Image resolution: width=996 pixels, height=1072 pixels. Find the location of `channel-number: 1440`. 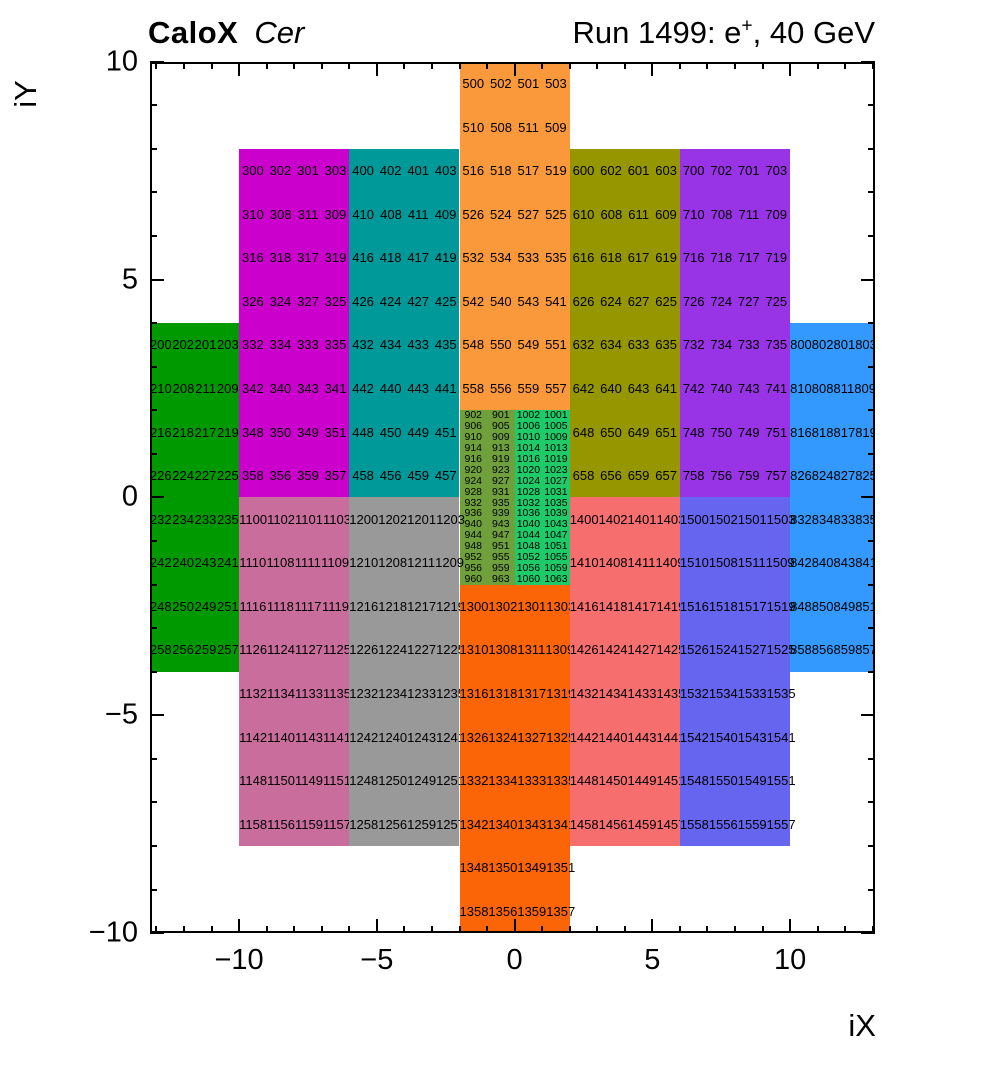

channel-number: 1440 is located at coordinates (613, 737).